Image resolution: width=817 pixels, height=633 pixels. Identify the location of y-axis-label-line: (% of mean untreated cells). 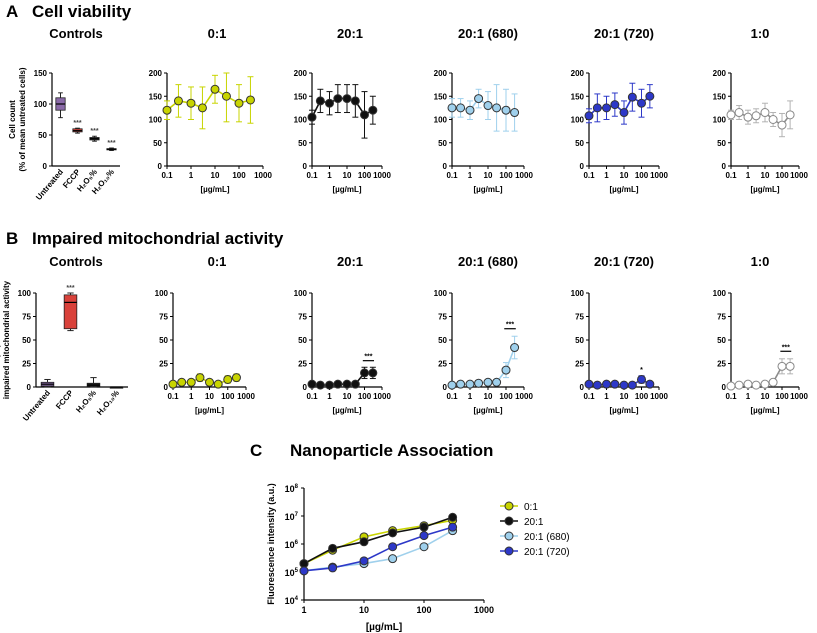
(22, 119).